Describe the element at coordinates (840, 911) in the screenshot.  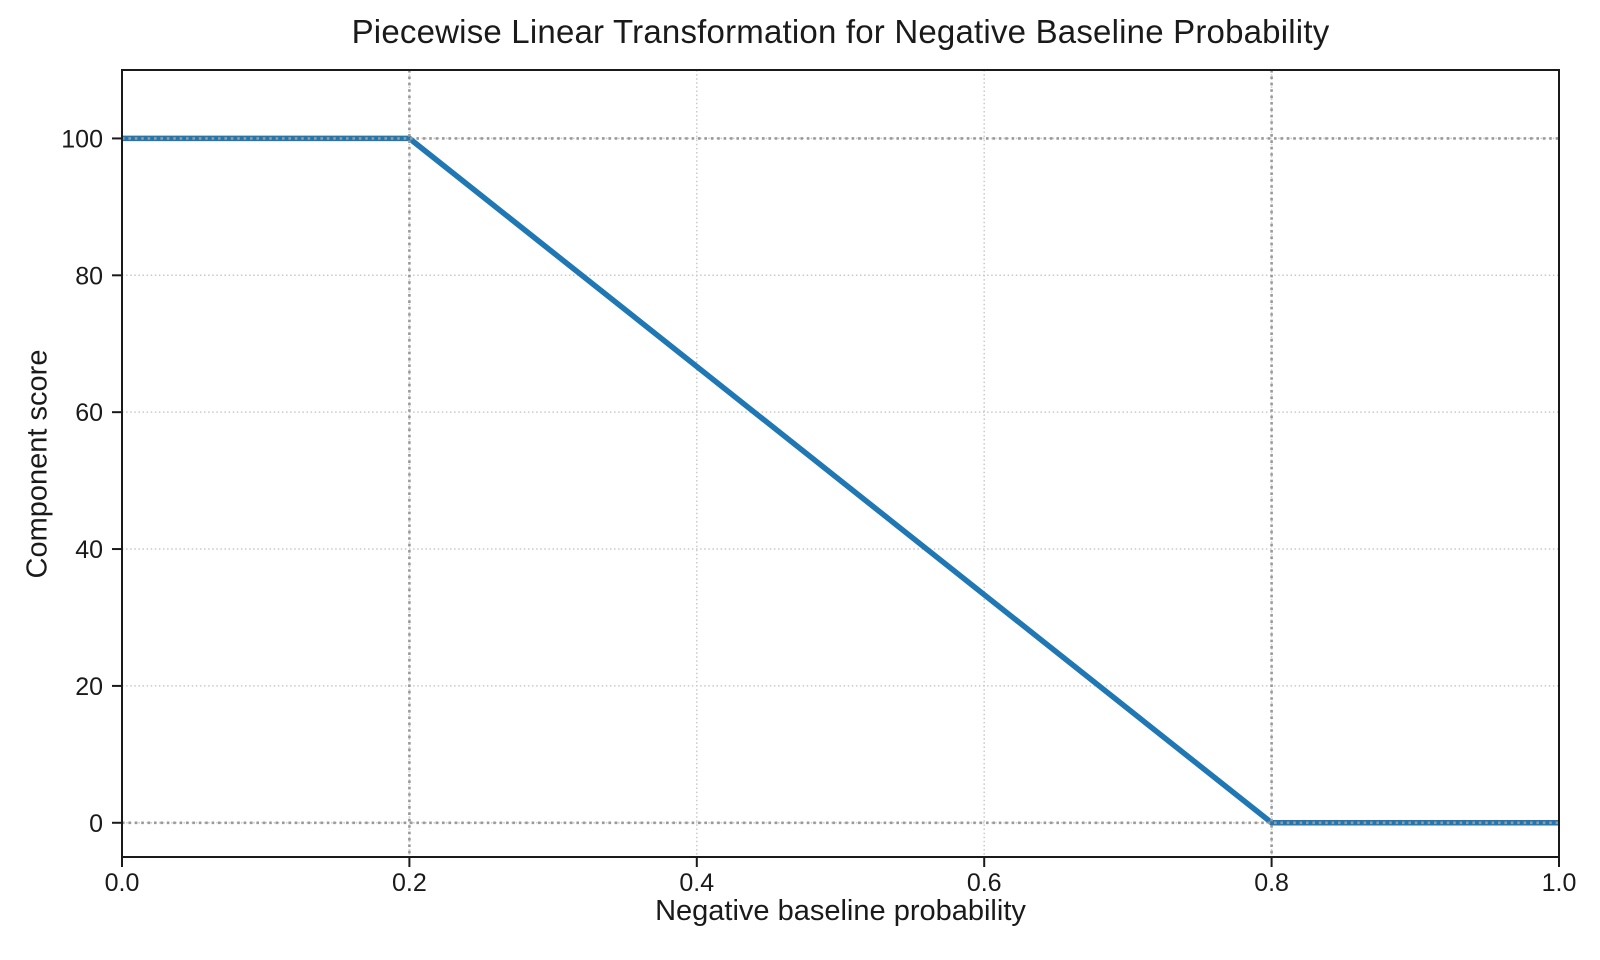
I see `x-axis-label: Negative baseline probability` at that location.